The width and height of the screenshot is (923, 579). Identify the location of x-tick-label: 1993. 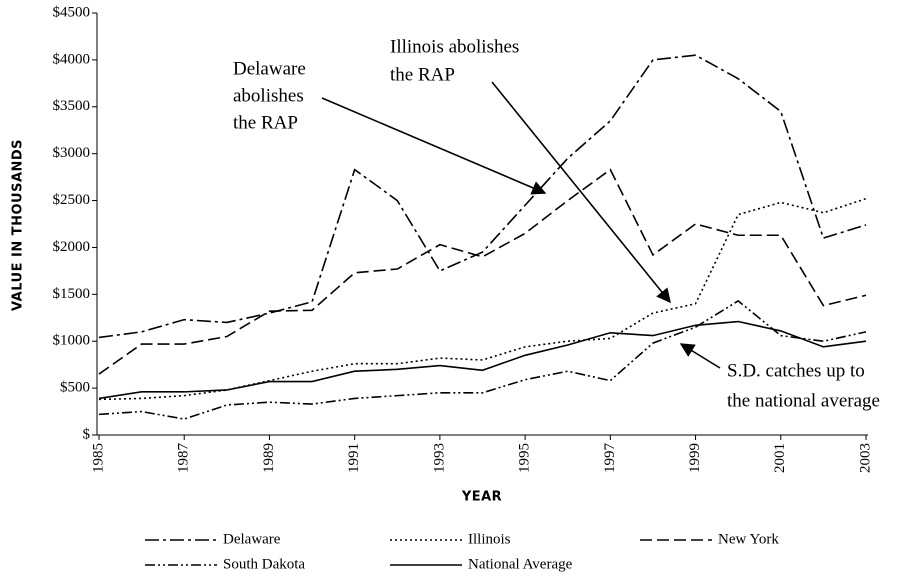
(439, 458).